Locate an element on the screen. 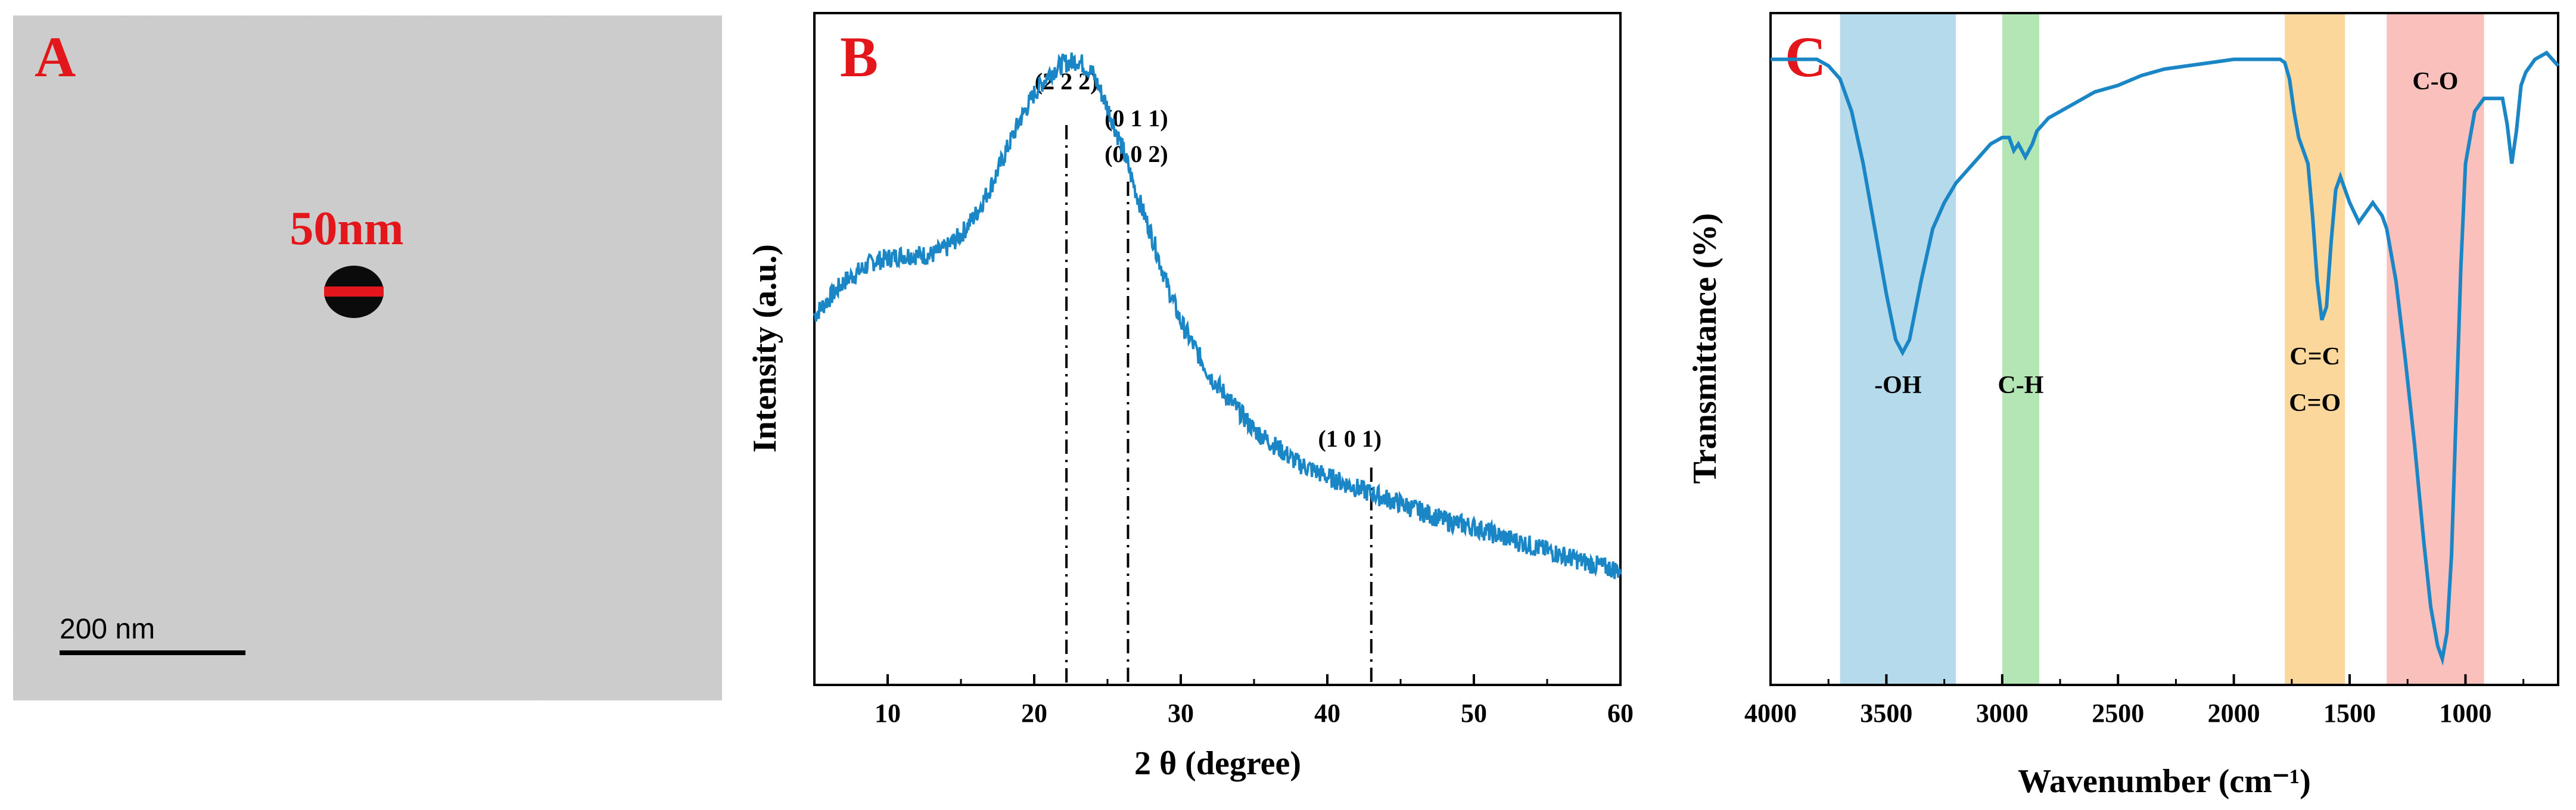 The width and height of the screenshot is (2576, 810). c-x-tick-label: 1000 is located at coordinates (2465, 713).